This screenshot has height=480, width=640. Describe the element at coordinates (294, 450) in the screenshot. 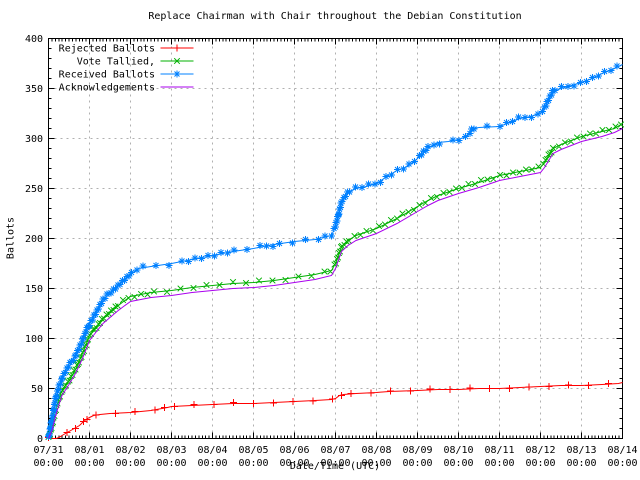

I see `x-tick-date: 08/06` at that location.